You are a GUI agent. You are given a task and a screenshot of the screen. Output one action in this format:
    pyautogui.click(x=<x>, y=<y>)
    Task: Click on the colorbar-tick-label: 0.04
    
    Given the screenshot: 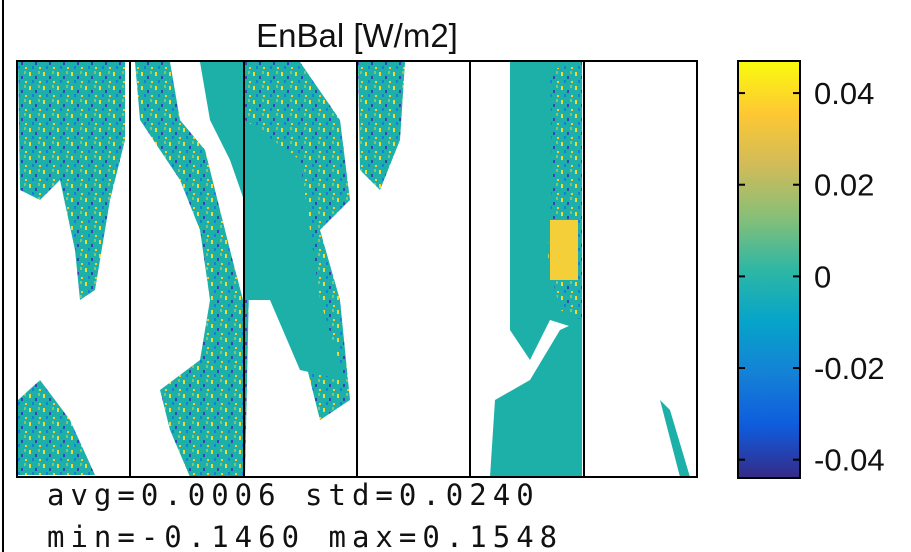 What is the action you would take?
    pyautogui.click(x=844, y=93)
    